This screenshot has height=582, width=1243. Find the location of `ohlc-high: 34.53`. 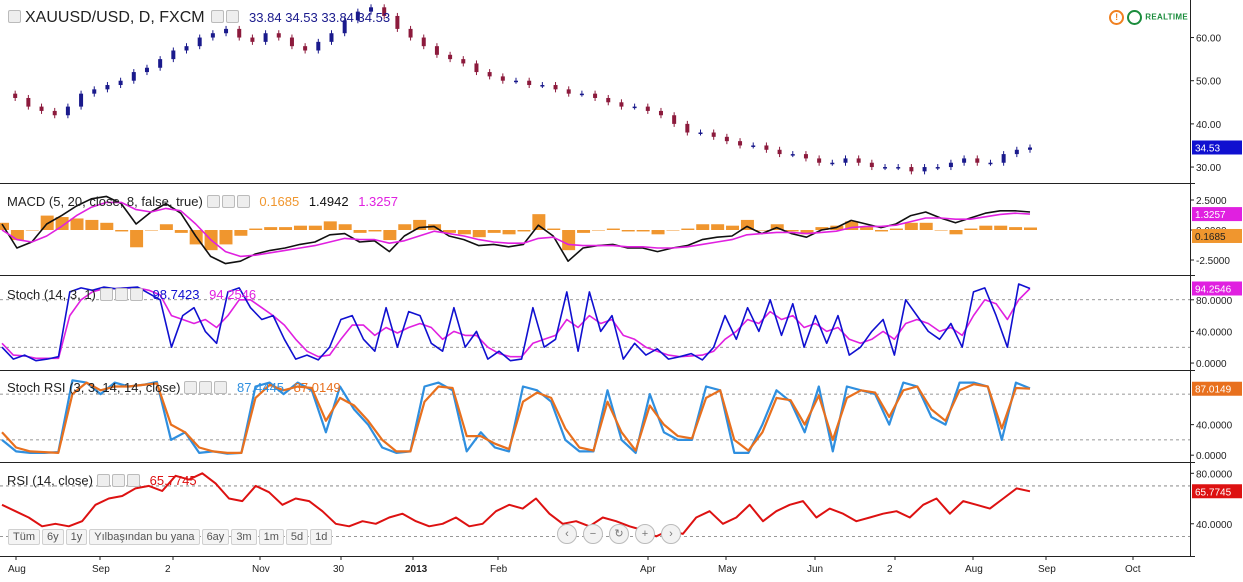

ohlc-high: 34.53 is located at coordinates (301, 17).